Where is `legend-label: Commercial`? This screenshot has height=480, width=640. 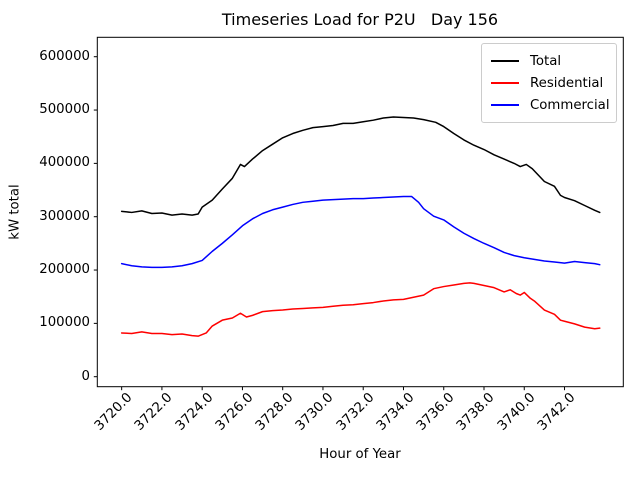
legend-label: Commercial is located at coordinates (570, 105).